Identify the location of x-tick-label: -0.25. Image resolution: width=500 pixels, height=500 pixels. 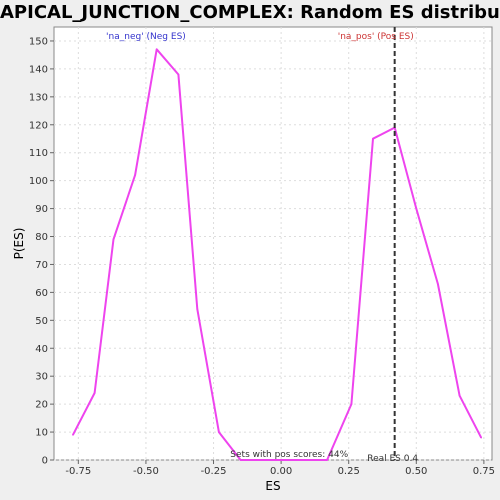
(214, 471).